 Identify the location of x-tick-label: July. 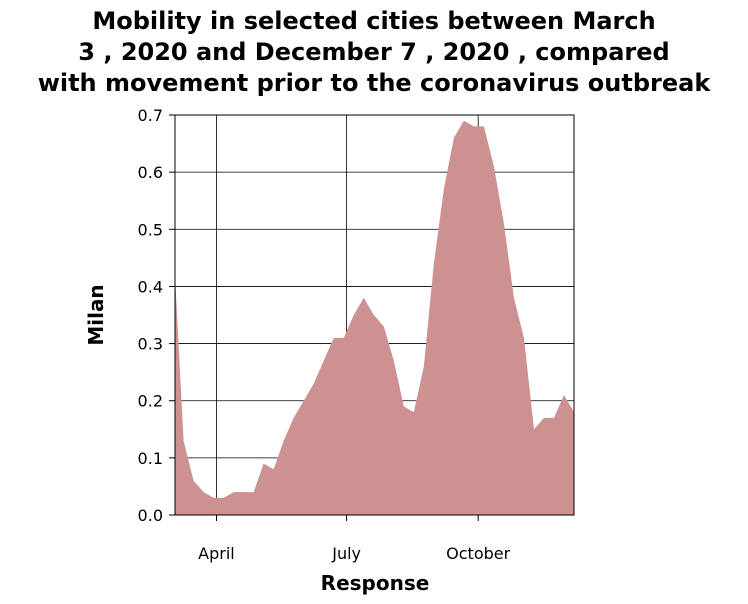
(346, 553).